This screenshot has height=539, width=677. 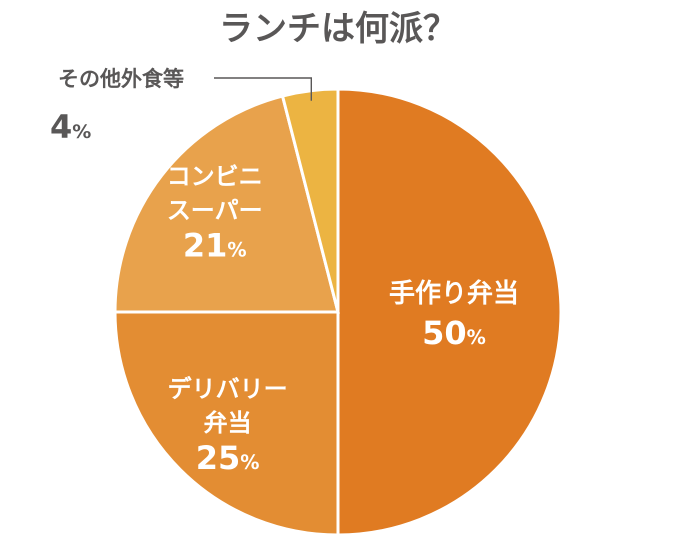 What do you see at coordinates (61, 127) in the screenshot?
I see `slice-value-3: 4` at bounding box center [61, 127].